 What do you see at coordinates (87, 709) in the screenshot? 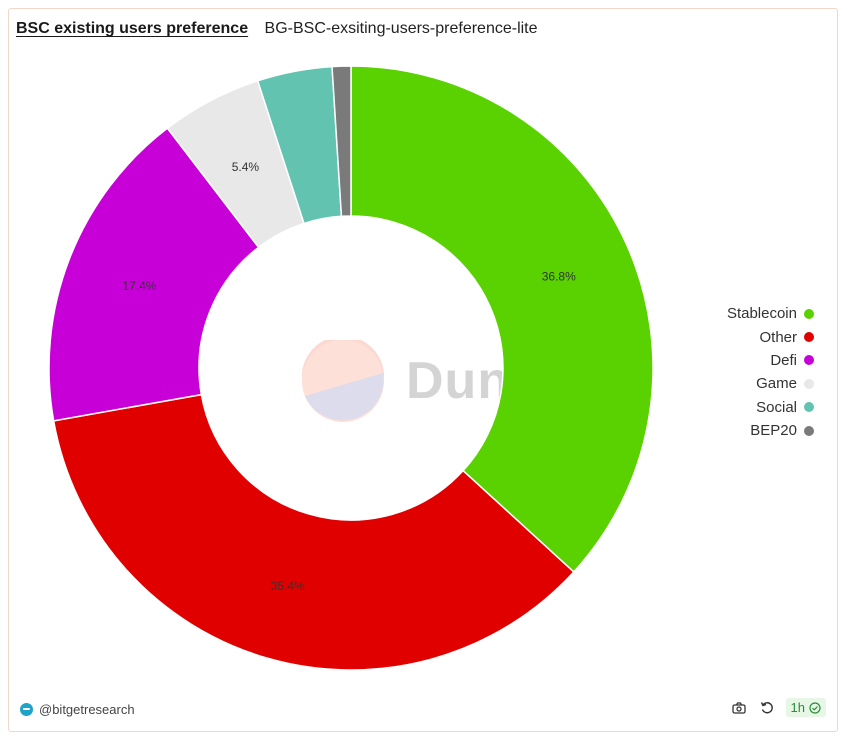
I see `author-name: @bitgetresearch` at bounding box center [87, 709].